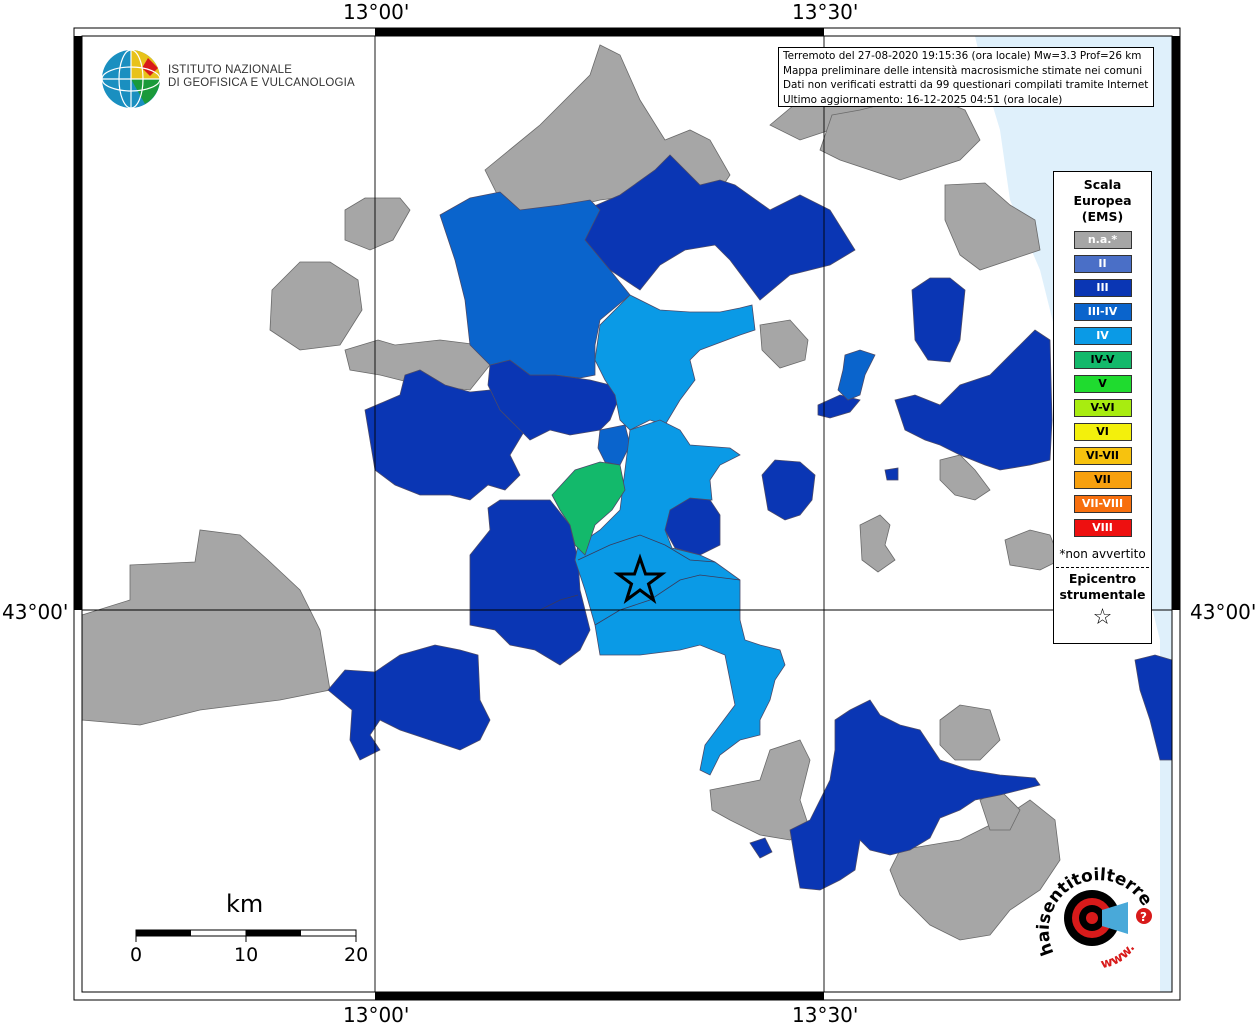 Image resolution: width=1255 pixels, height=1027 pixels. Describe the element at coordinates (1102, 528) in the screenshot. I see `legend-swatch-viii: VIII` at that location.